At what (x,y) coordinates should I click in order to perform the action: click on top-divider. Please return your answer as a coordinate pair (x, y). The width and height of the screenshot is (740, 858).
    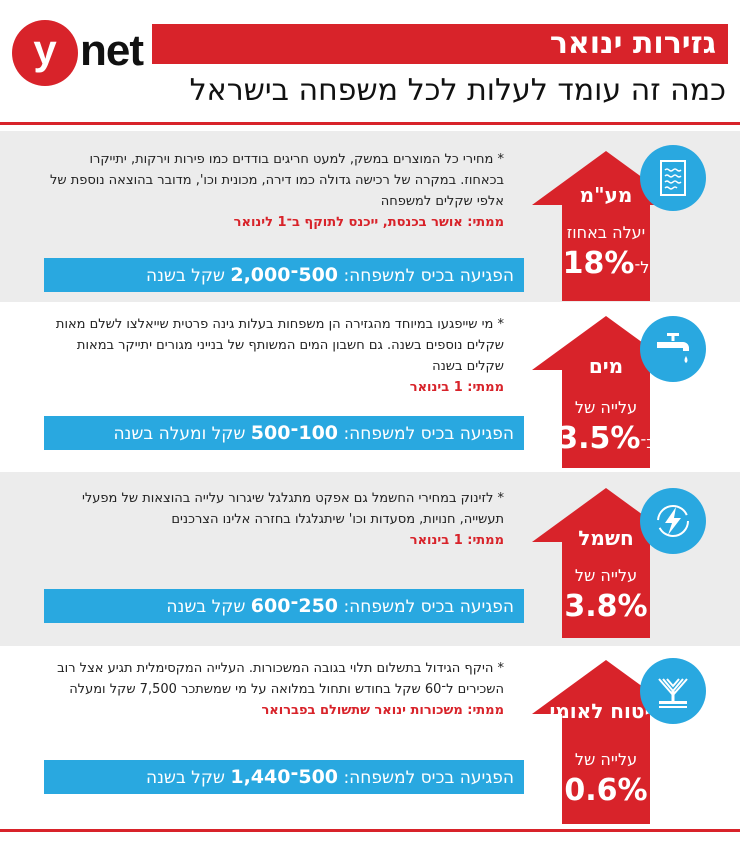
    Looking at the image, I should click on (370, 123).